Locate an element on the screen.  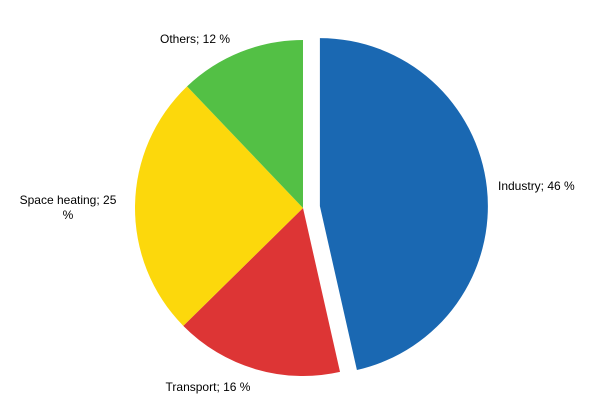
pie-label-transport: Transport; 16 % is located at coordinates (208, 387).